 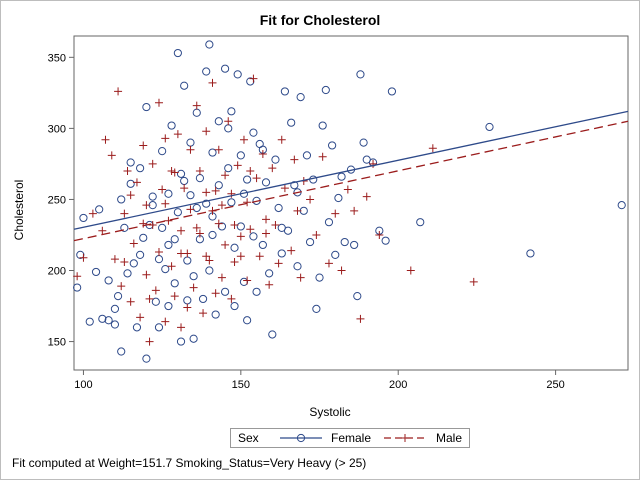 I want to click on x-tick-label: 150, so click(x=241, y=385).